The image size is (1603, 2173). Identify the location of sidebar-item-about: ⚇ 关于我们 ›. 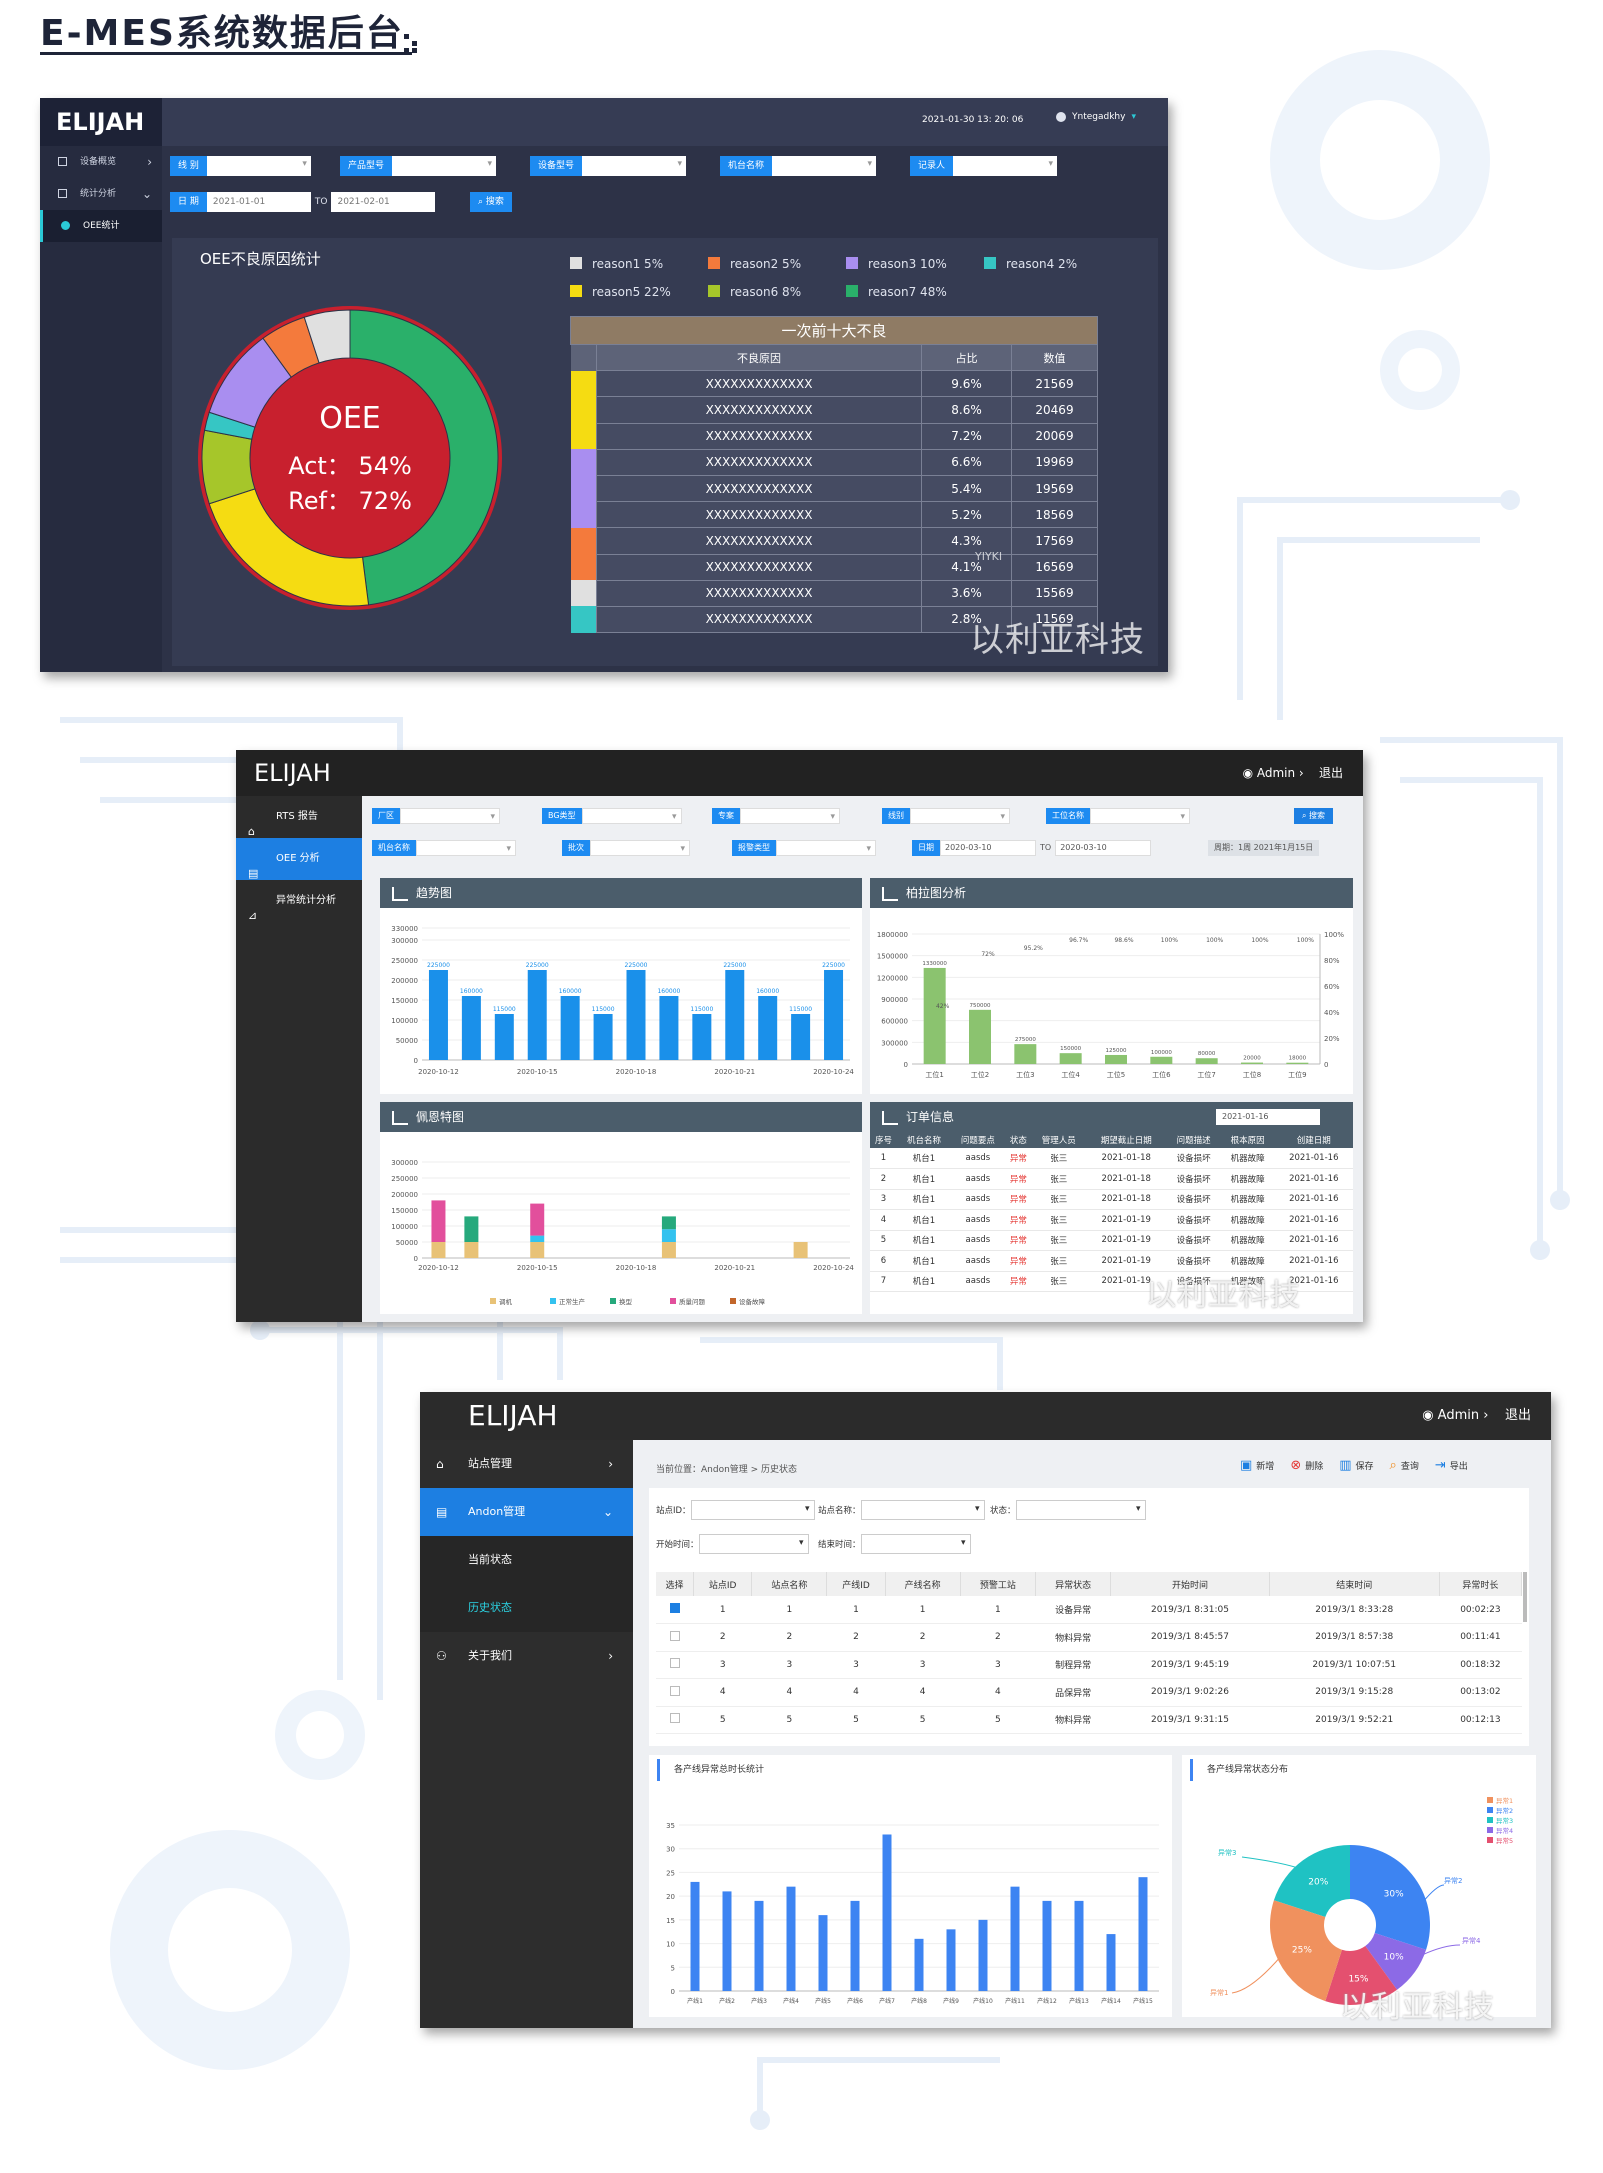
(526, 1656).